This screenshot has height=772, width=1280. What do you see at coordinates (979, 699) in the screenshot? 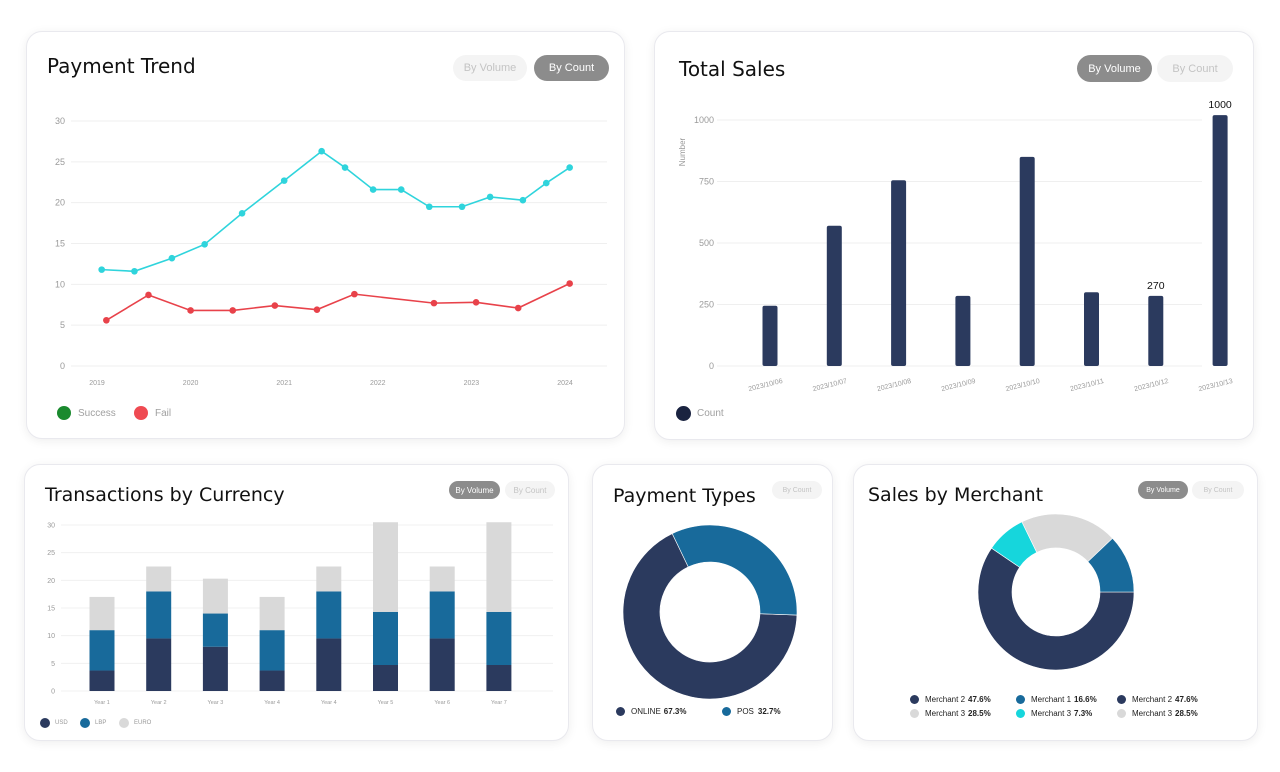
I see `merchant-legend-value: 47.6%` at bounding box center [979, 699].